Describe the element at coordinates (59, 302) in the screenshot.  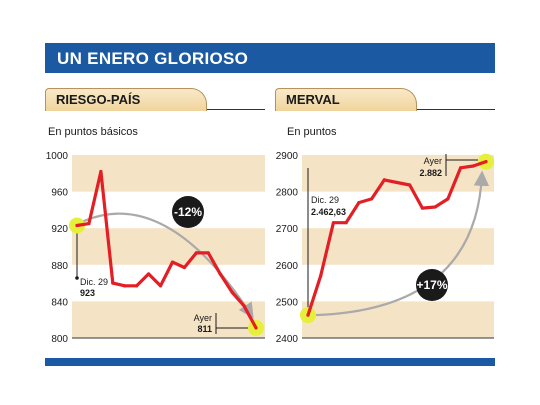
I see `riesgo-y-tick-label: 840` at that location.